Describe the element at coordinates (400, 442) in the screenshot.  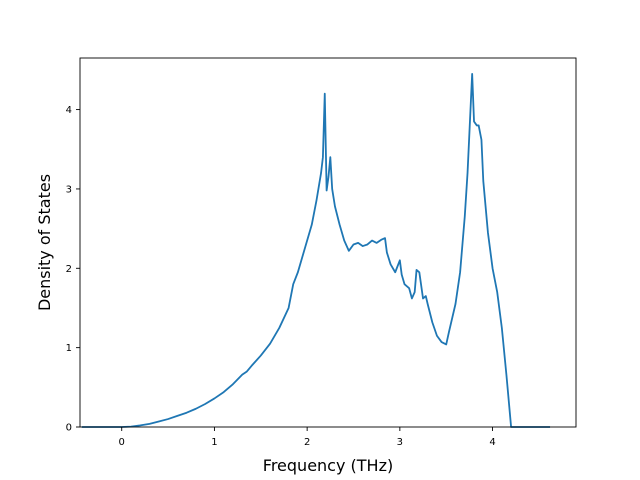
I see `x-tick-label: 3` at that location.